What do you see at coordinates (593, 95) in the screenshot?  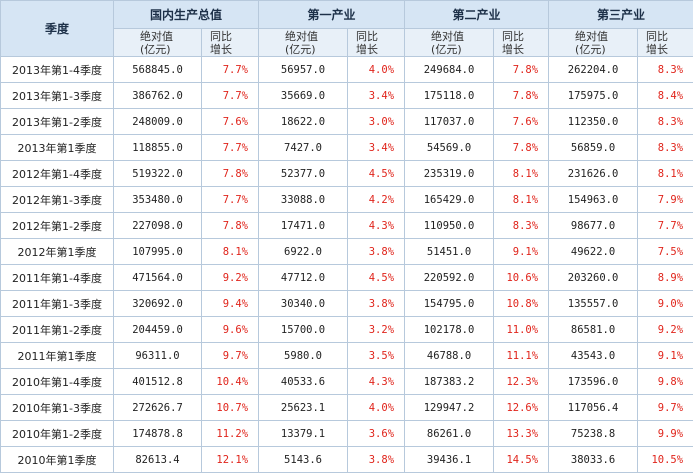 I see `tertiary-value-cell: 175975.0` at bounding box center [593, 95].